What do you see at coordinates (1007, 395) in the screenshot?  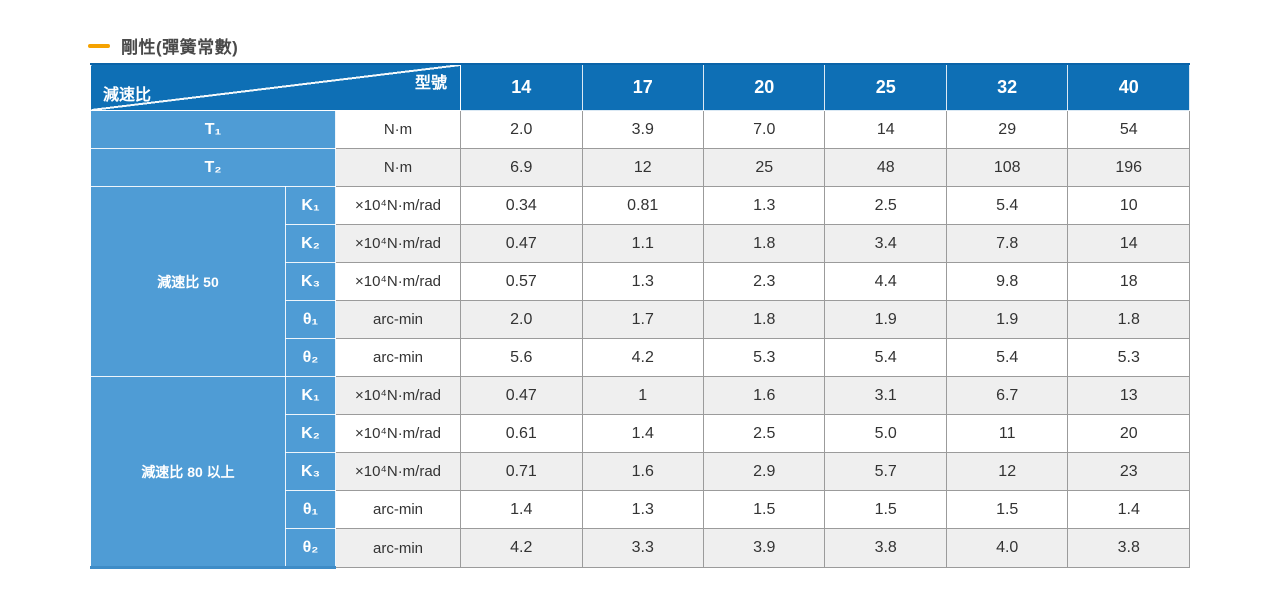 I see `value-cell: 6.7` at bounding box center [1007, 395].